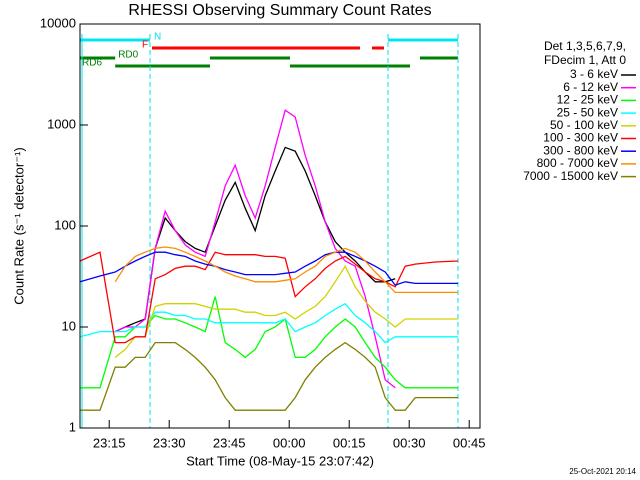  I want to click on y-tick-label: 100, so click(65, 224).